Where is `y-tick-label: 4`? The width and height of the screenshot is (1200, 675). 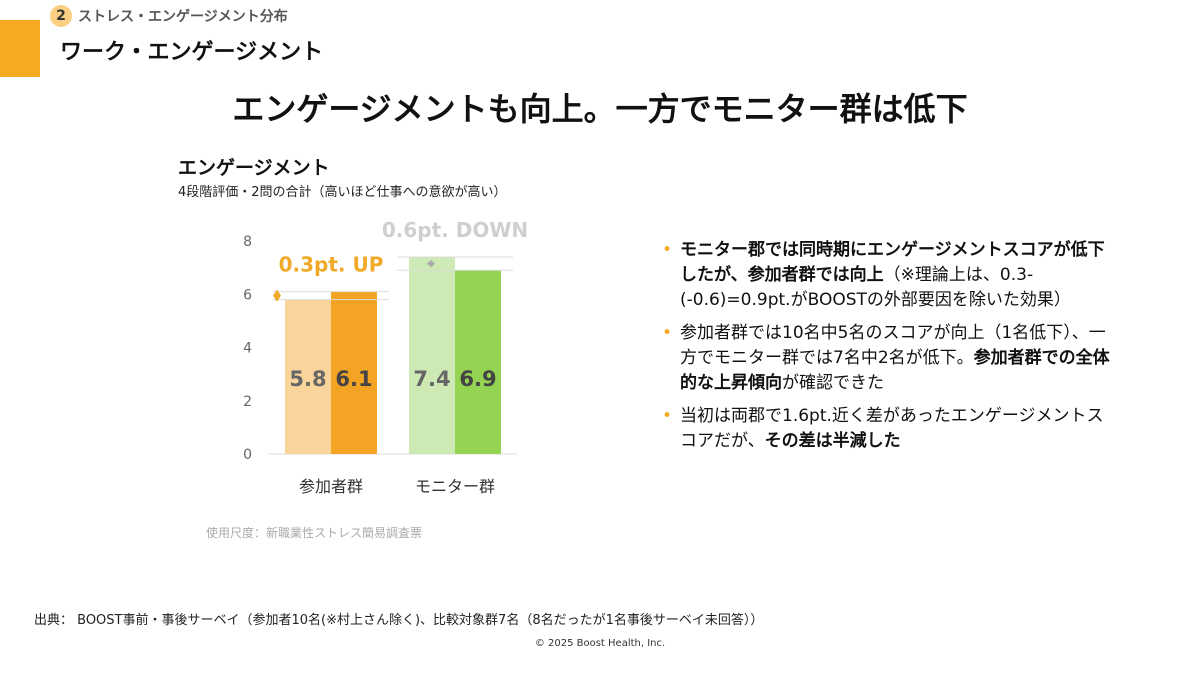 y-tick-label: 4 is located at coordinates (247, 349).